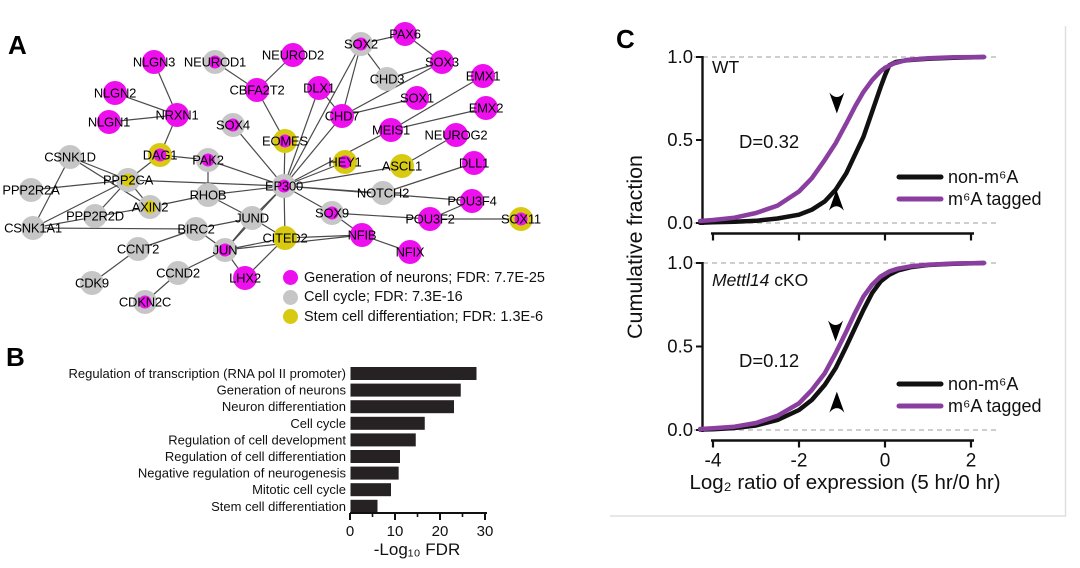 The width and height of the screenshot is (1080, 568). I want to click on network-node-label: EMX1, so click(483, 76).